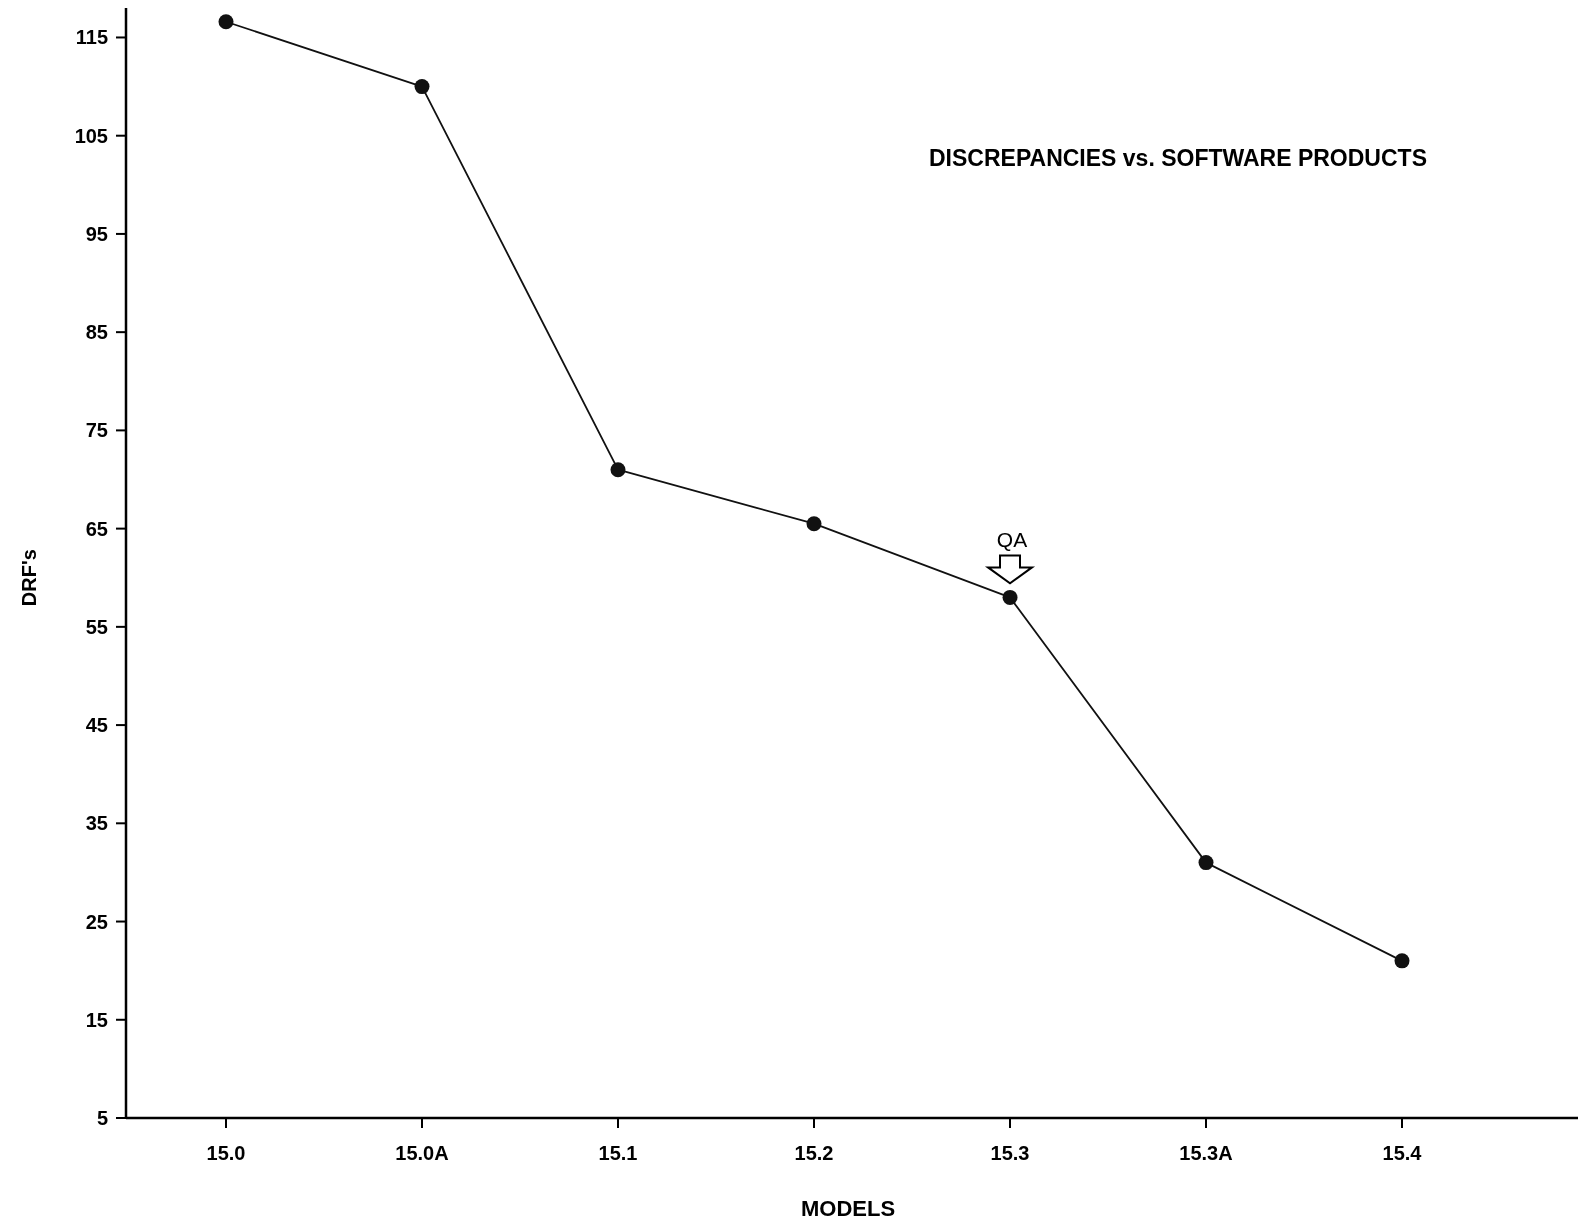  I want to click on y-tick-label: 75, so click(96, 430).